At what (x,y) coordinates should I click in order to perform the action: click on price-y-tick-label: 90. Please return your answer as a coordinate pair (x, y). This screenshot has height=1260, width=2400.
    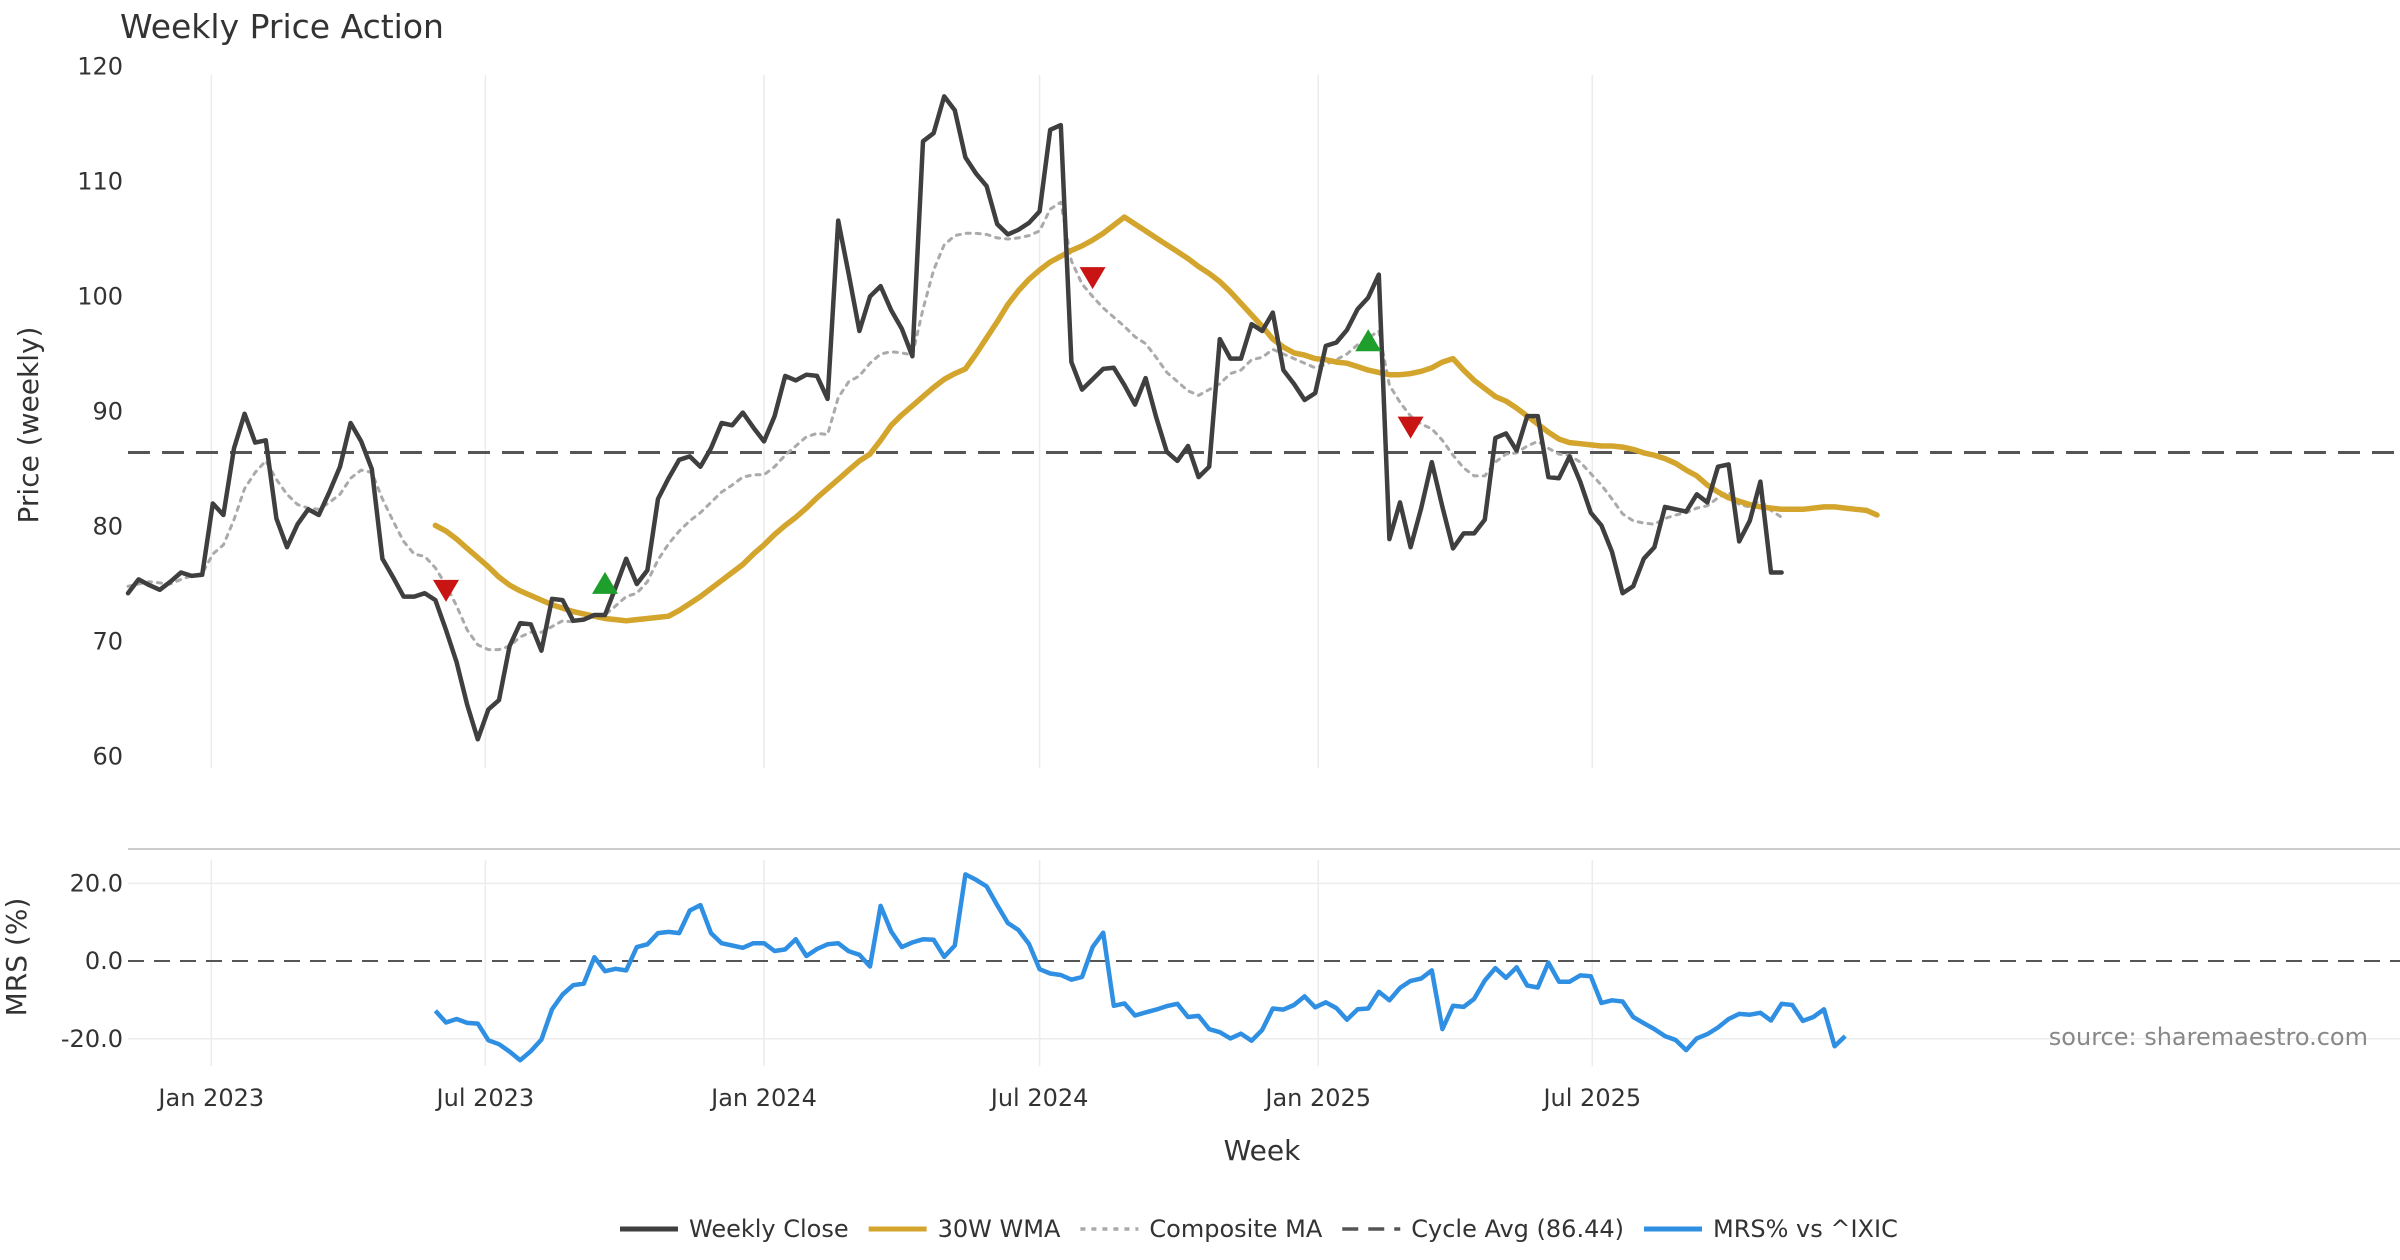
    Looking at the image, I should click on (107, 412).